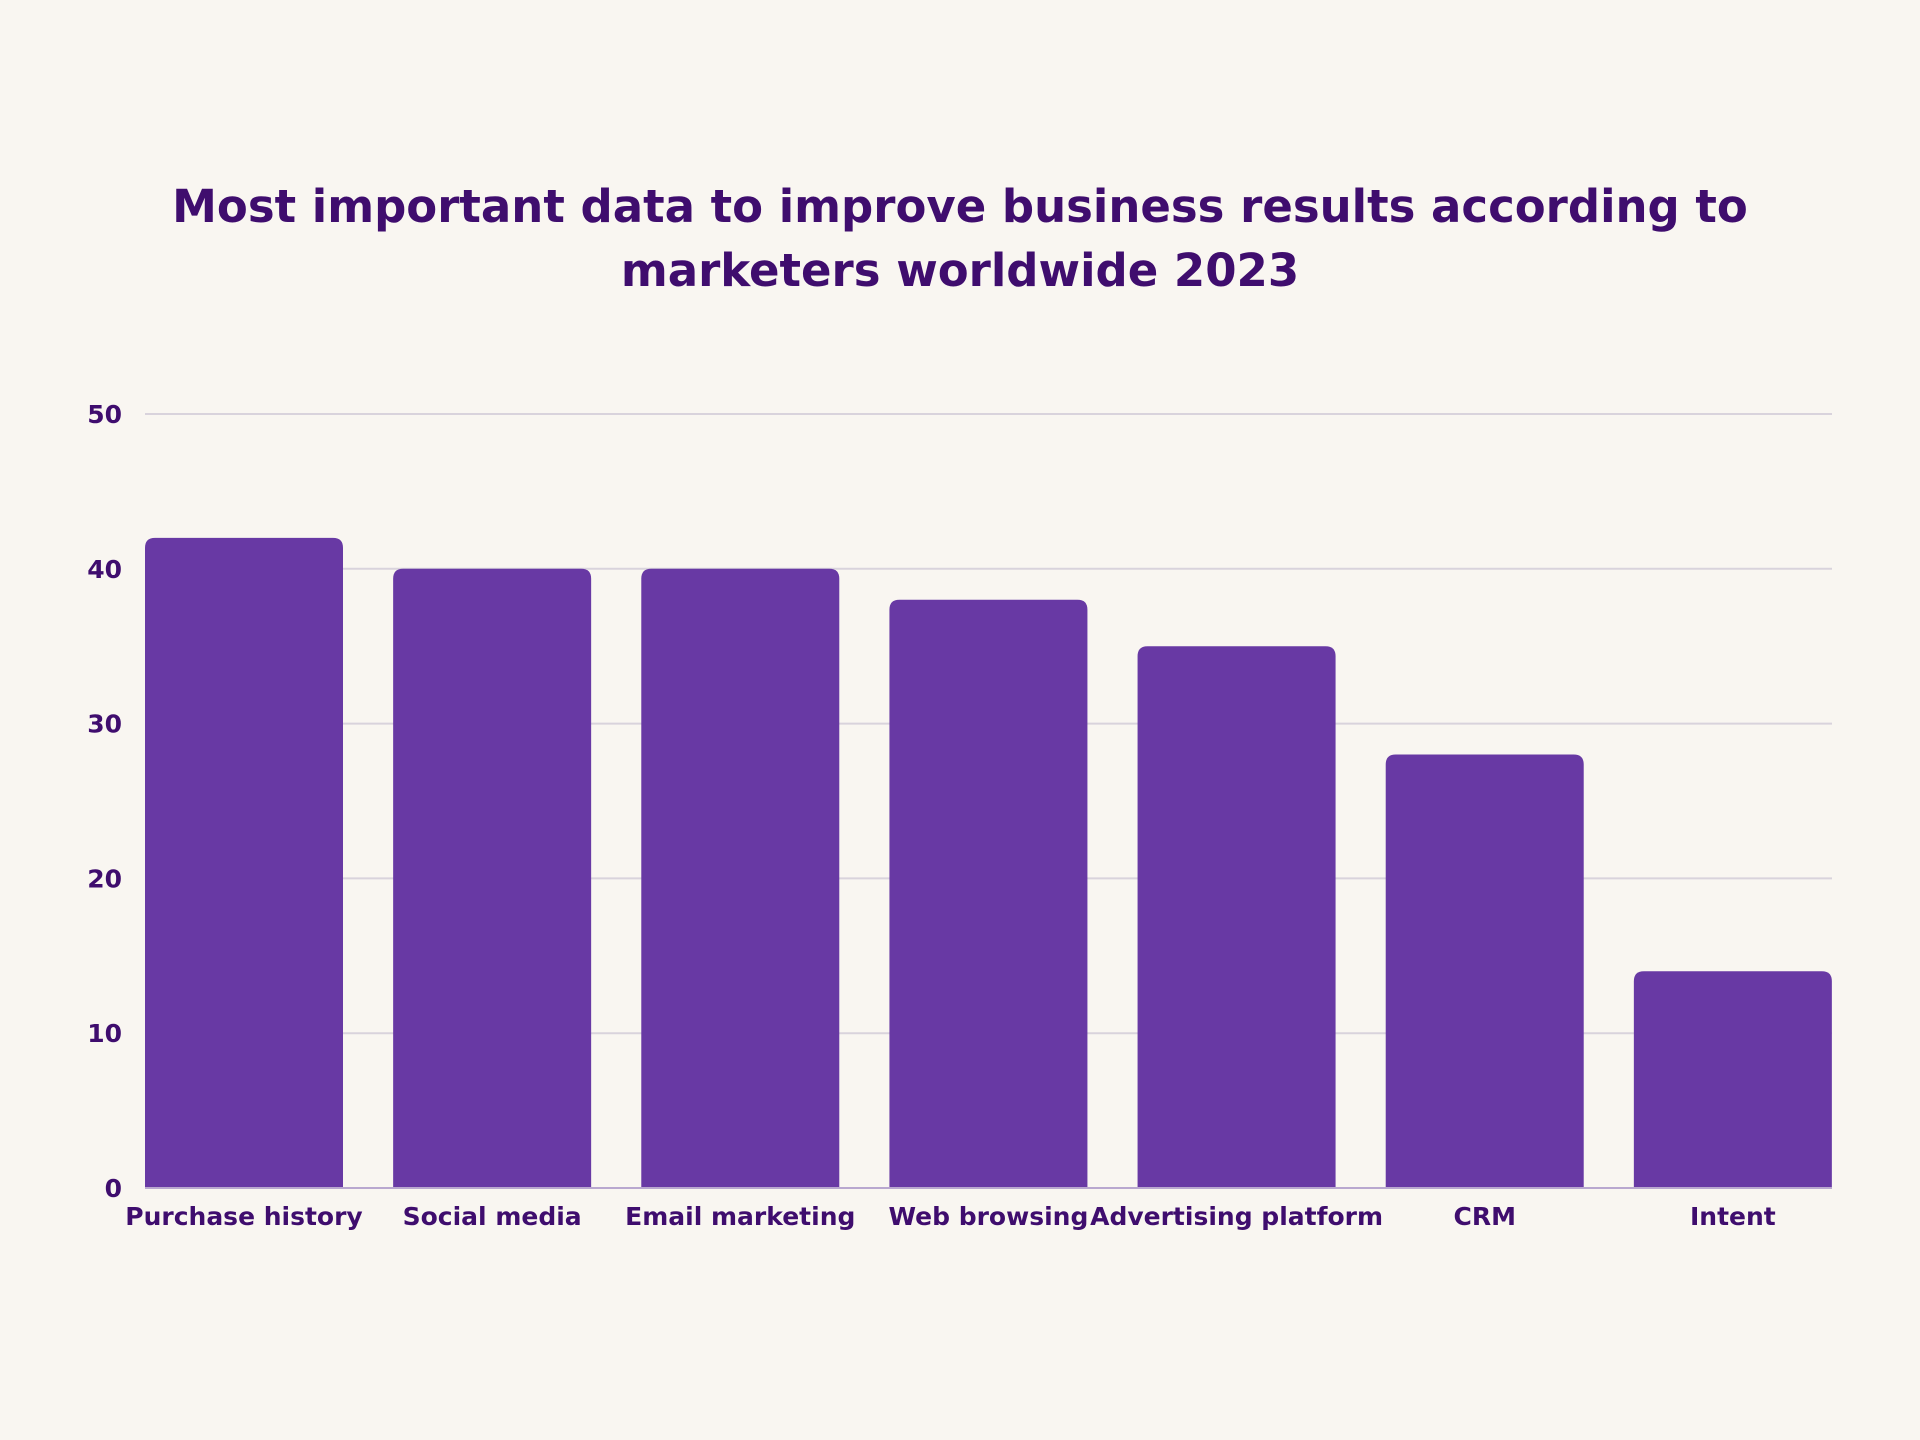 This screenshot has height=1440, width=1920. Describe the element at coordinates (492, 1216) in the screenshot. I see `x-tick-label: Social media` at that location.